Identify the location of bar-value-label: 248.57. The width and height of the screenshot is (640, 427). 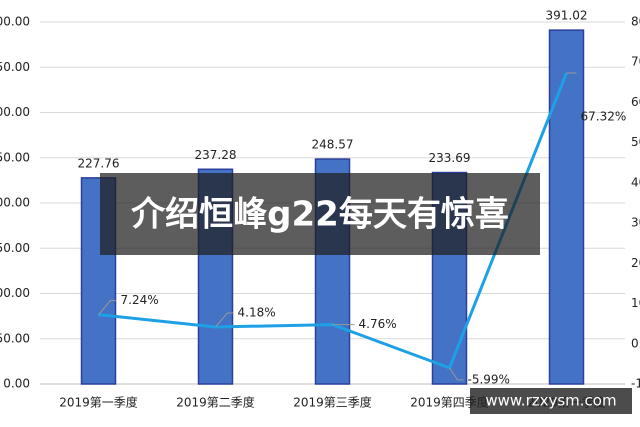
(333, 145).